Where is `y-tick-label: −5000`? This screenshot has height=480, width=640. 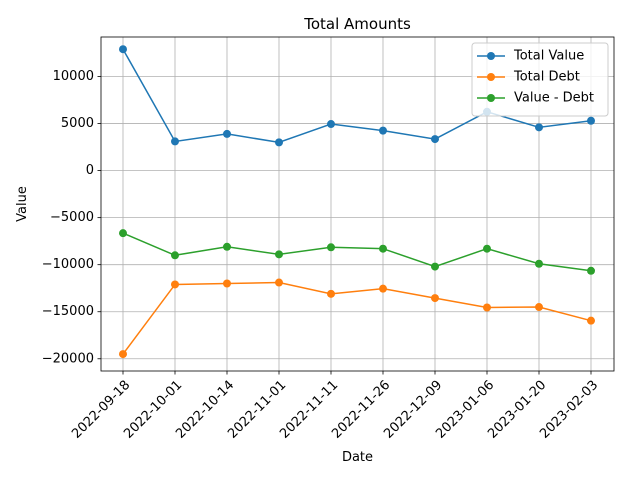 y-tick-label: −5000 is located at coordinates (72, 217).